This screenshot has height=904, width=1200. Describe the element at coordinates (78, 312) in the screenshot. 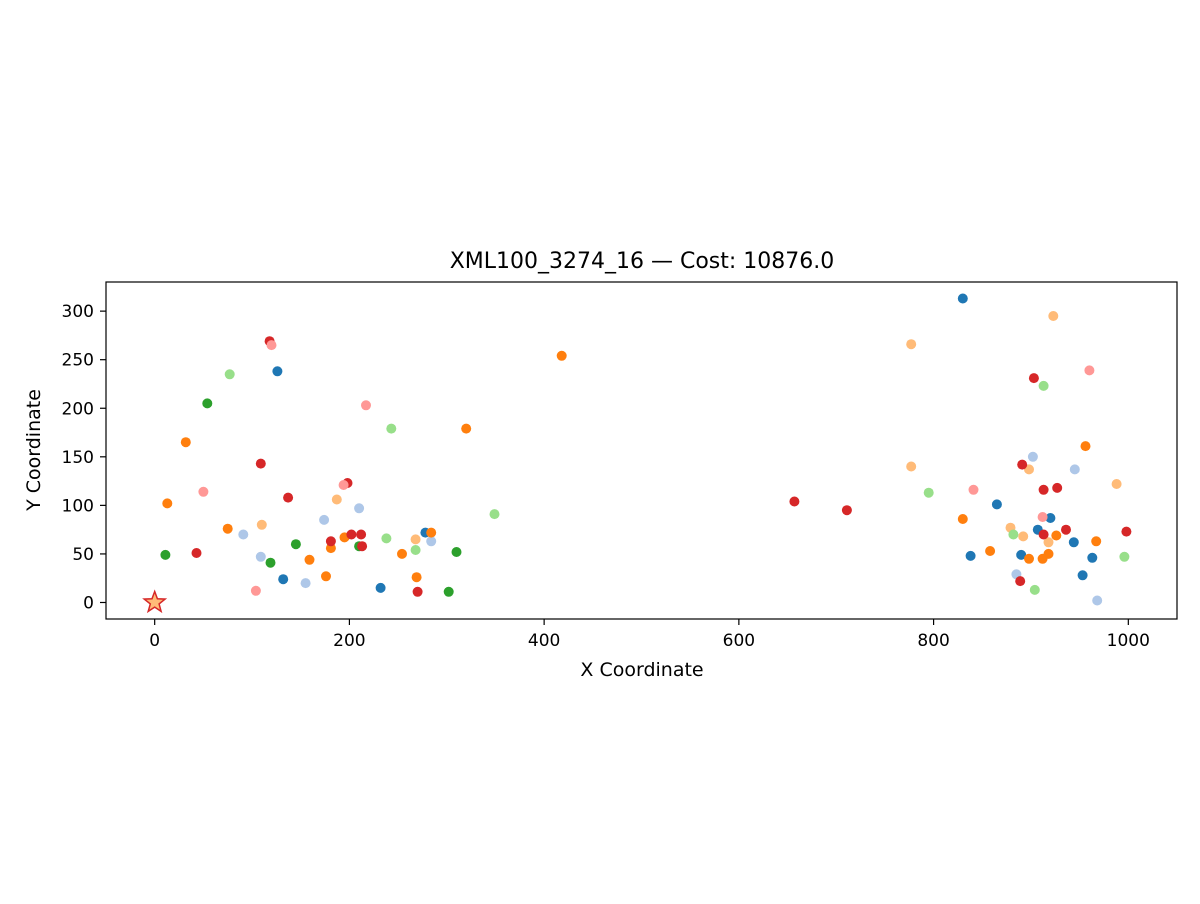

I see `y-tick-label: 300` at that location.